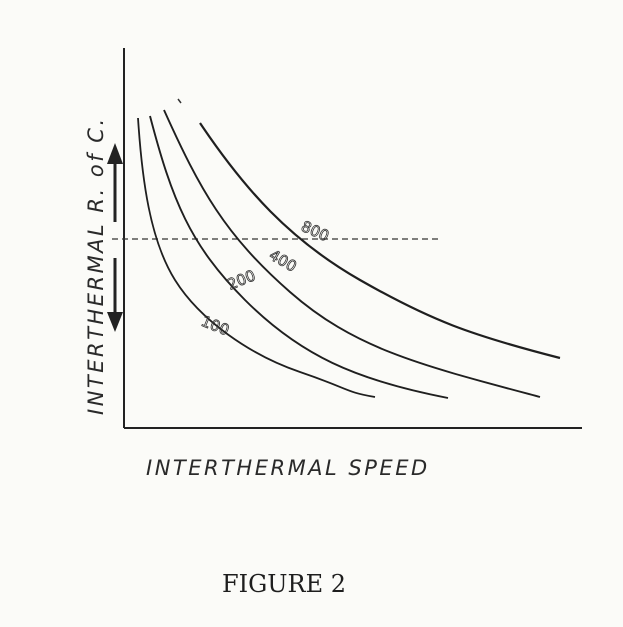 This screenshot has height=627, width=623. Describe the element at coordinates (179, 101) in the screenshot. I see `top-tick-mark` at that location.